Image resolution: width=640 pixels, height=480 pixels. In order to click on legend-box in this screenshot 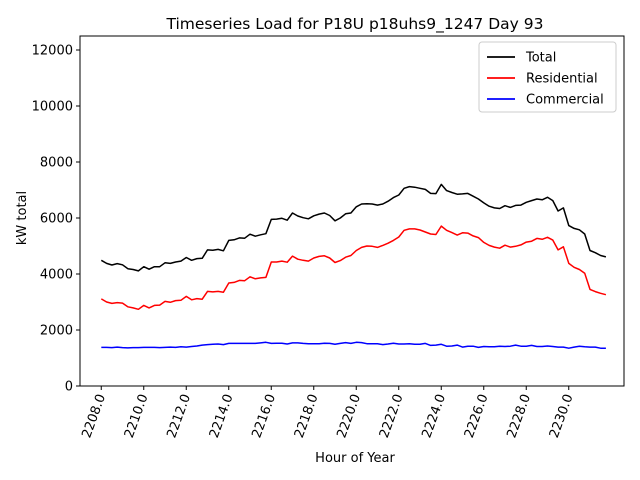, I will do `click(547, 77)`.